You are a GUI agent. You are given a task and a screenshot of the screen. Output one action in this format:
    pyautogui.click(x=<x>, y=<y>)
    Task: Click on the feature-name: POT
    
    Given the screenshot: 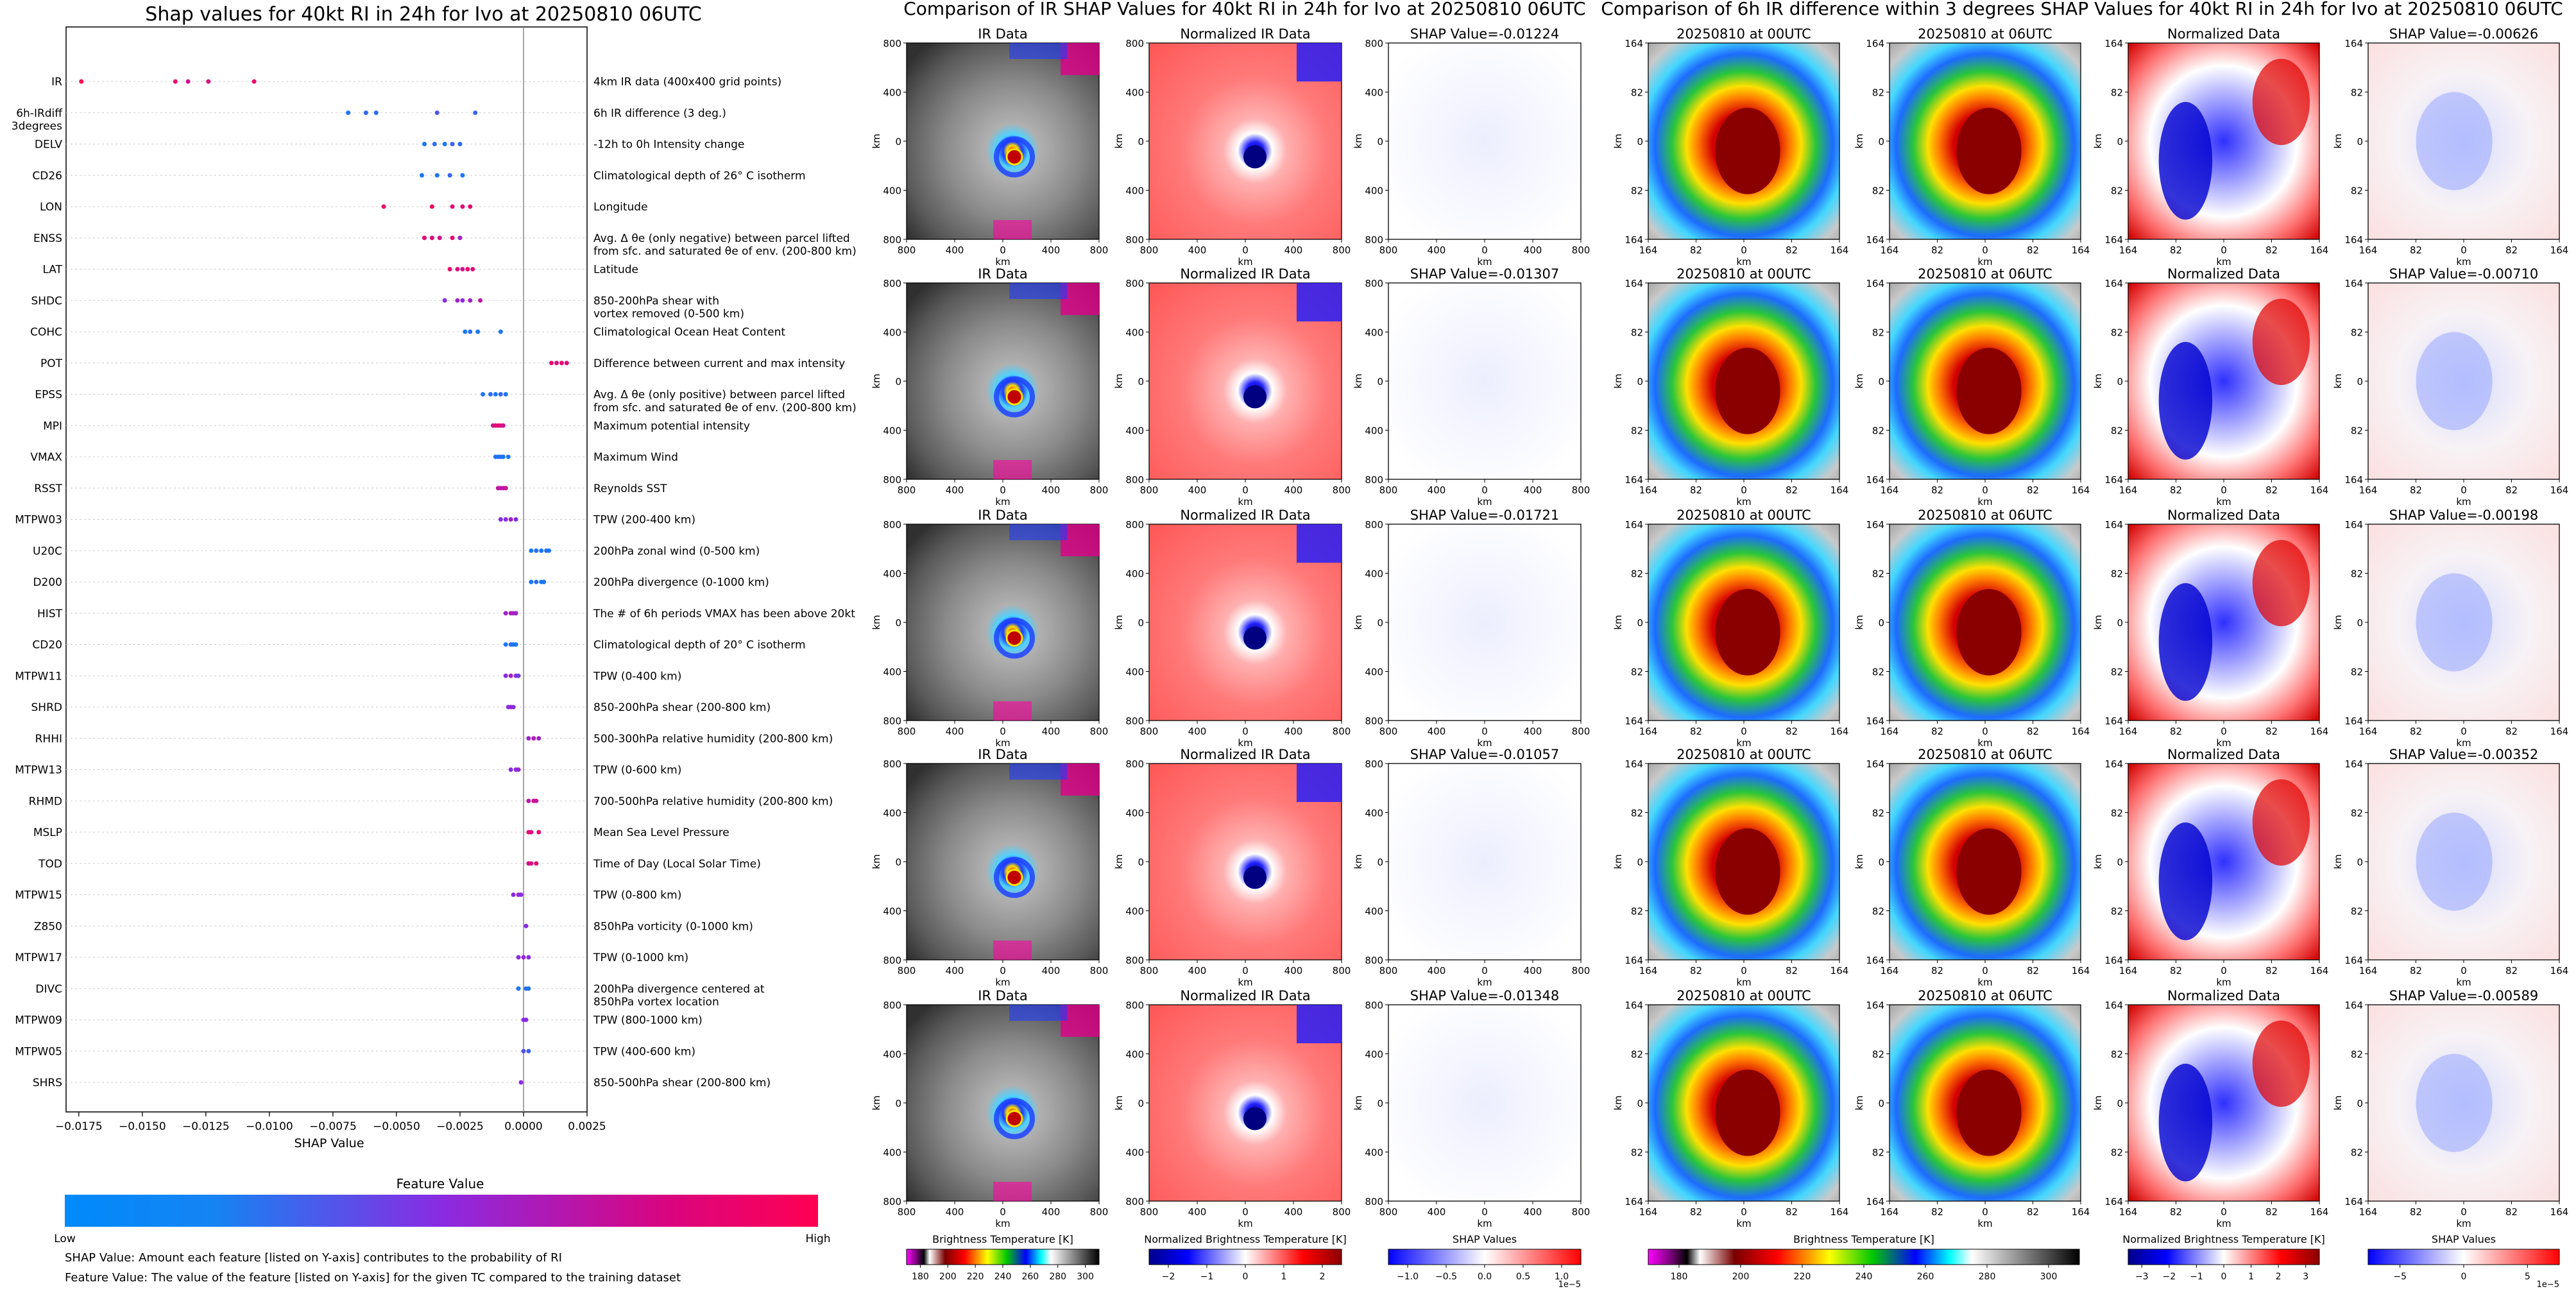 What is the action you would take?
    pyautogui.click(x=51, y=363)
    